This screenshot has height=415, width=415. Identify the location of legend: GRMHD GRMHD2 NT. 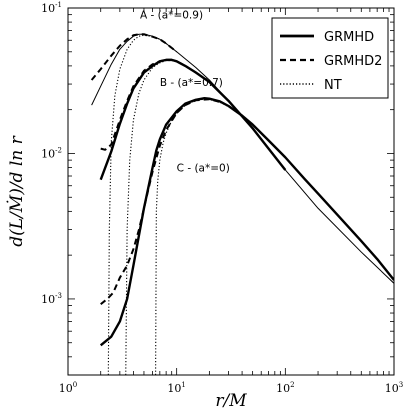
(330, 58).